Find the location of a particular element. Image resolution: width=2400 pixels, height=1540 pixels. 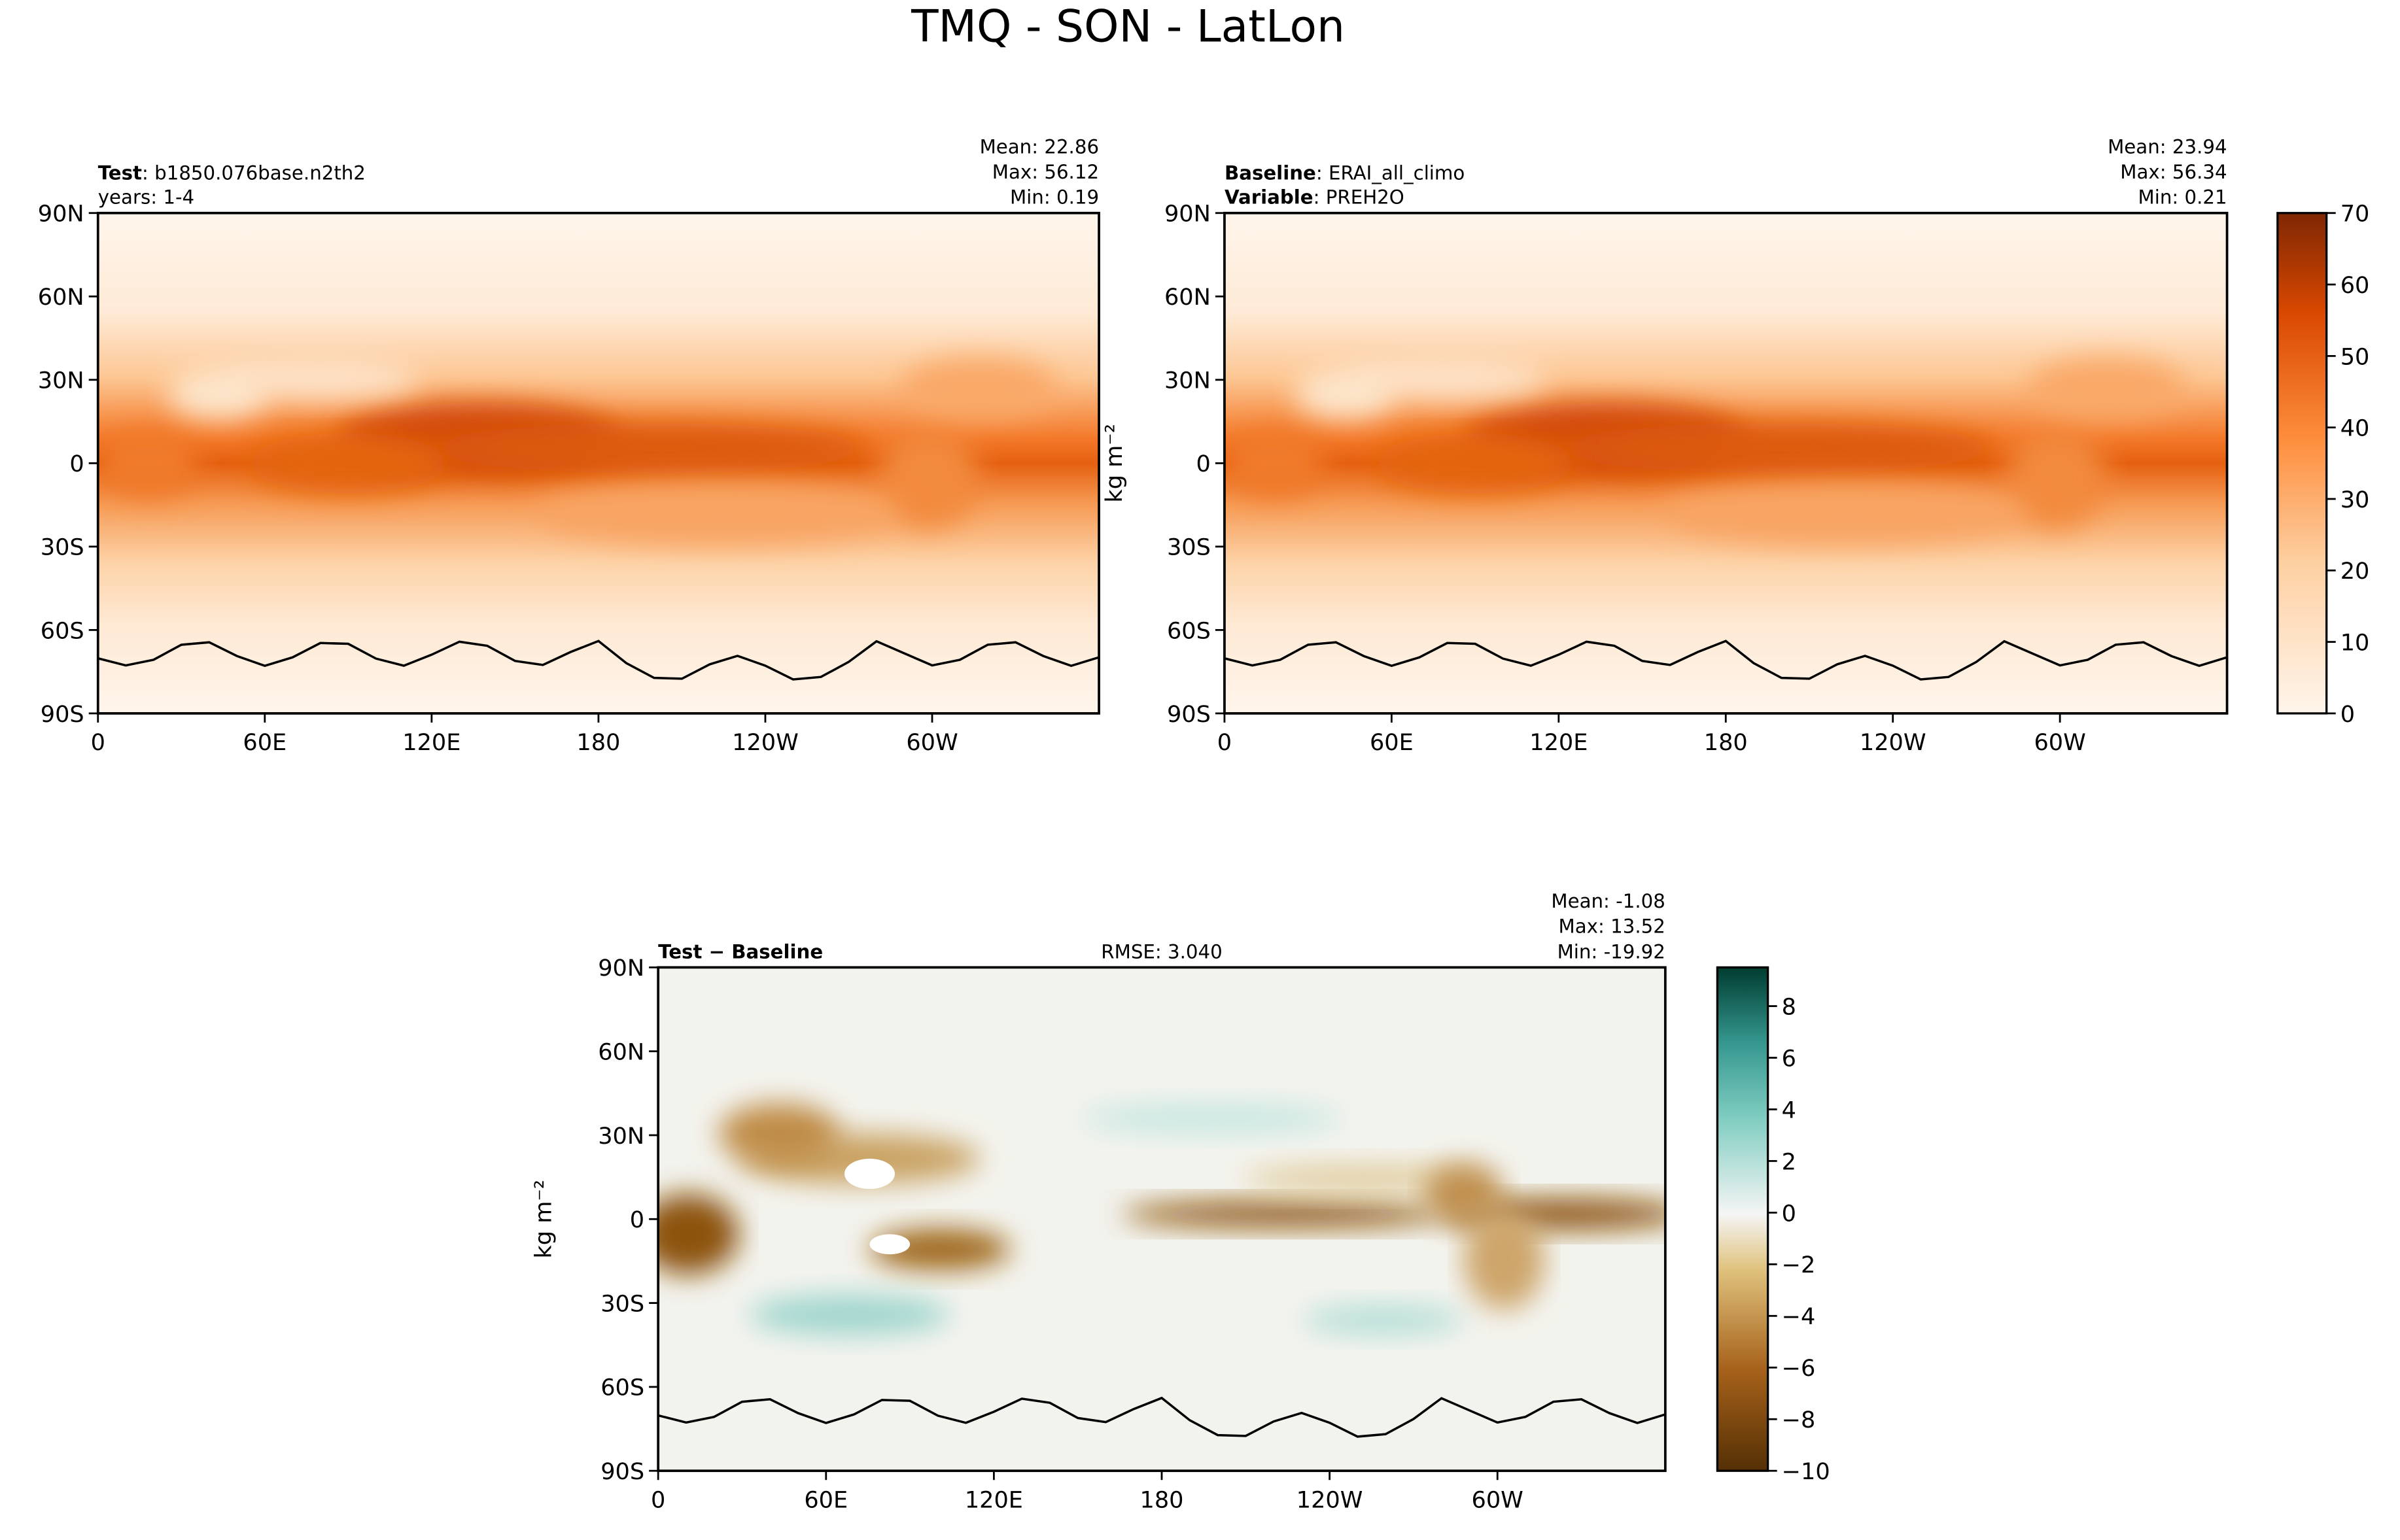

axis-label: kg m⁻² is located at coordinates (1114, 463).